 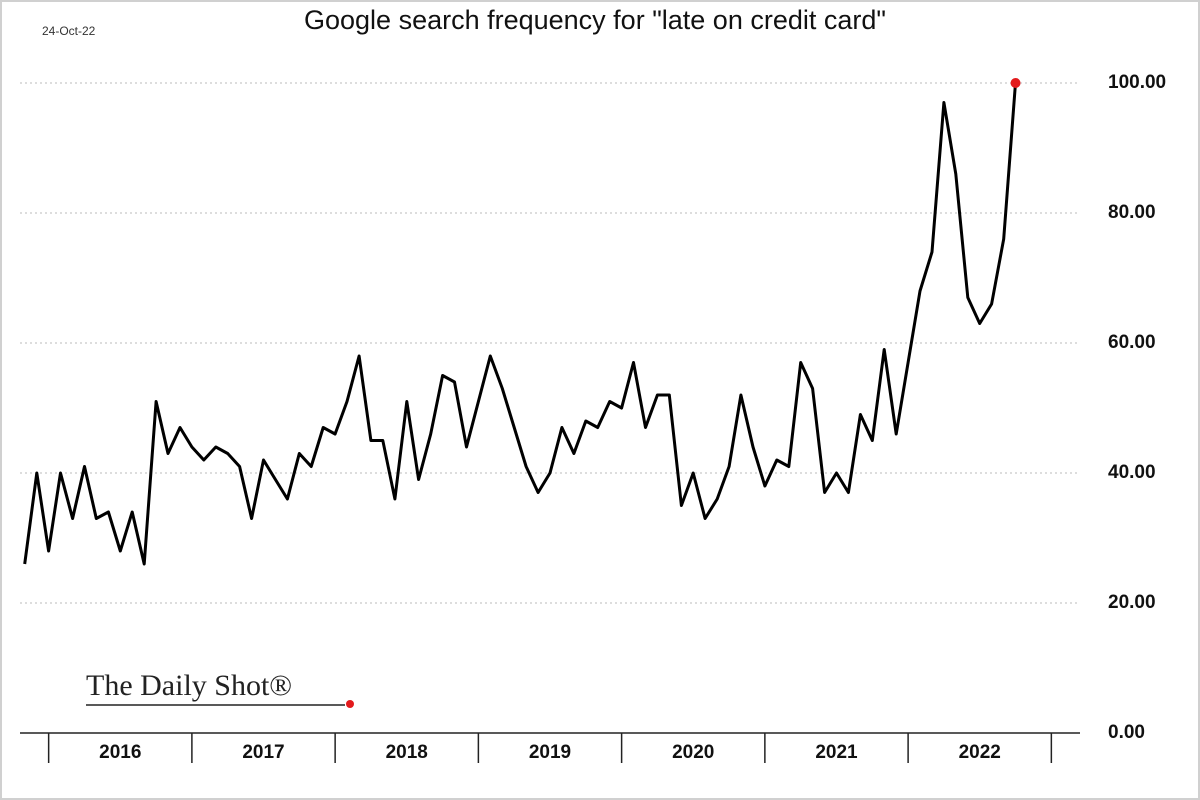 What do you see at coordinates (1137, 82) in the screenshot?
I see `y-tick-label: 100.00` at bounding box center [1137, 82].